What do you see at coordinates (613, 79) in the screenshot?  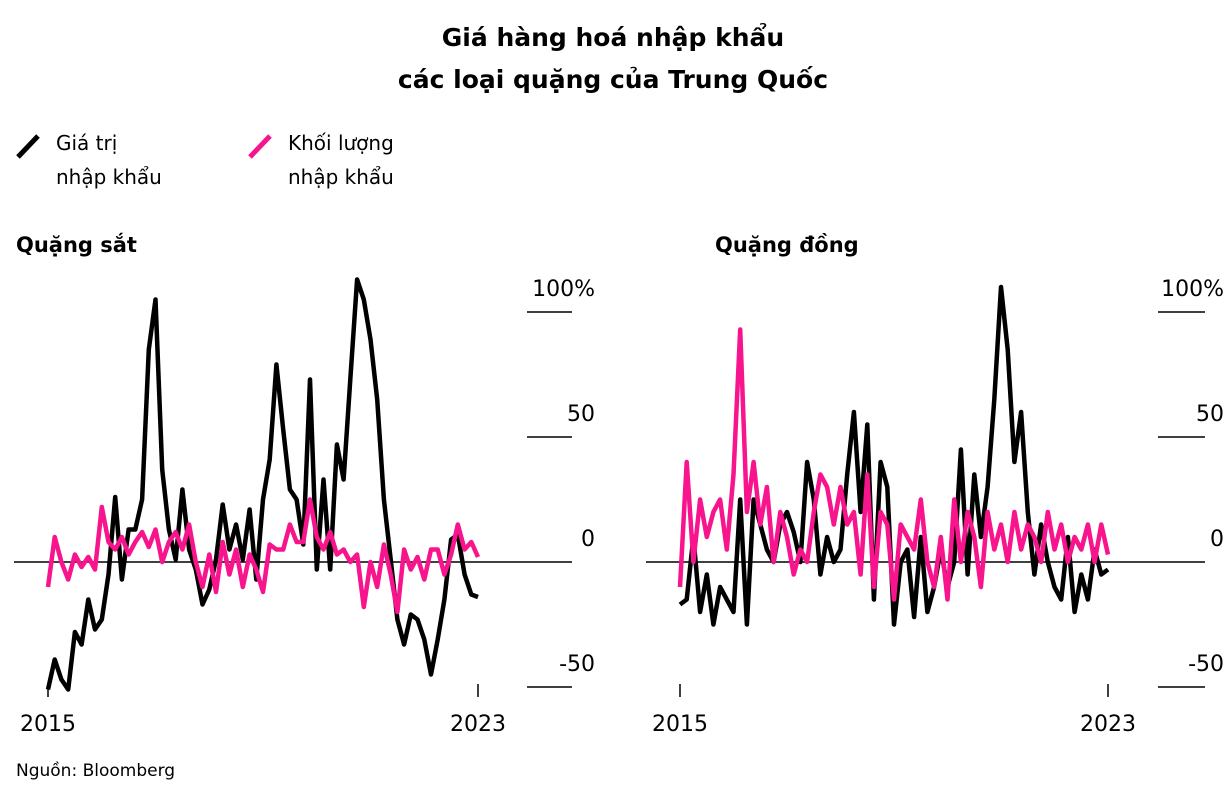 I see `chart-title: các loại quặng của Trung Quốc` at bounding box center [613, 79].